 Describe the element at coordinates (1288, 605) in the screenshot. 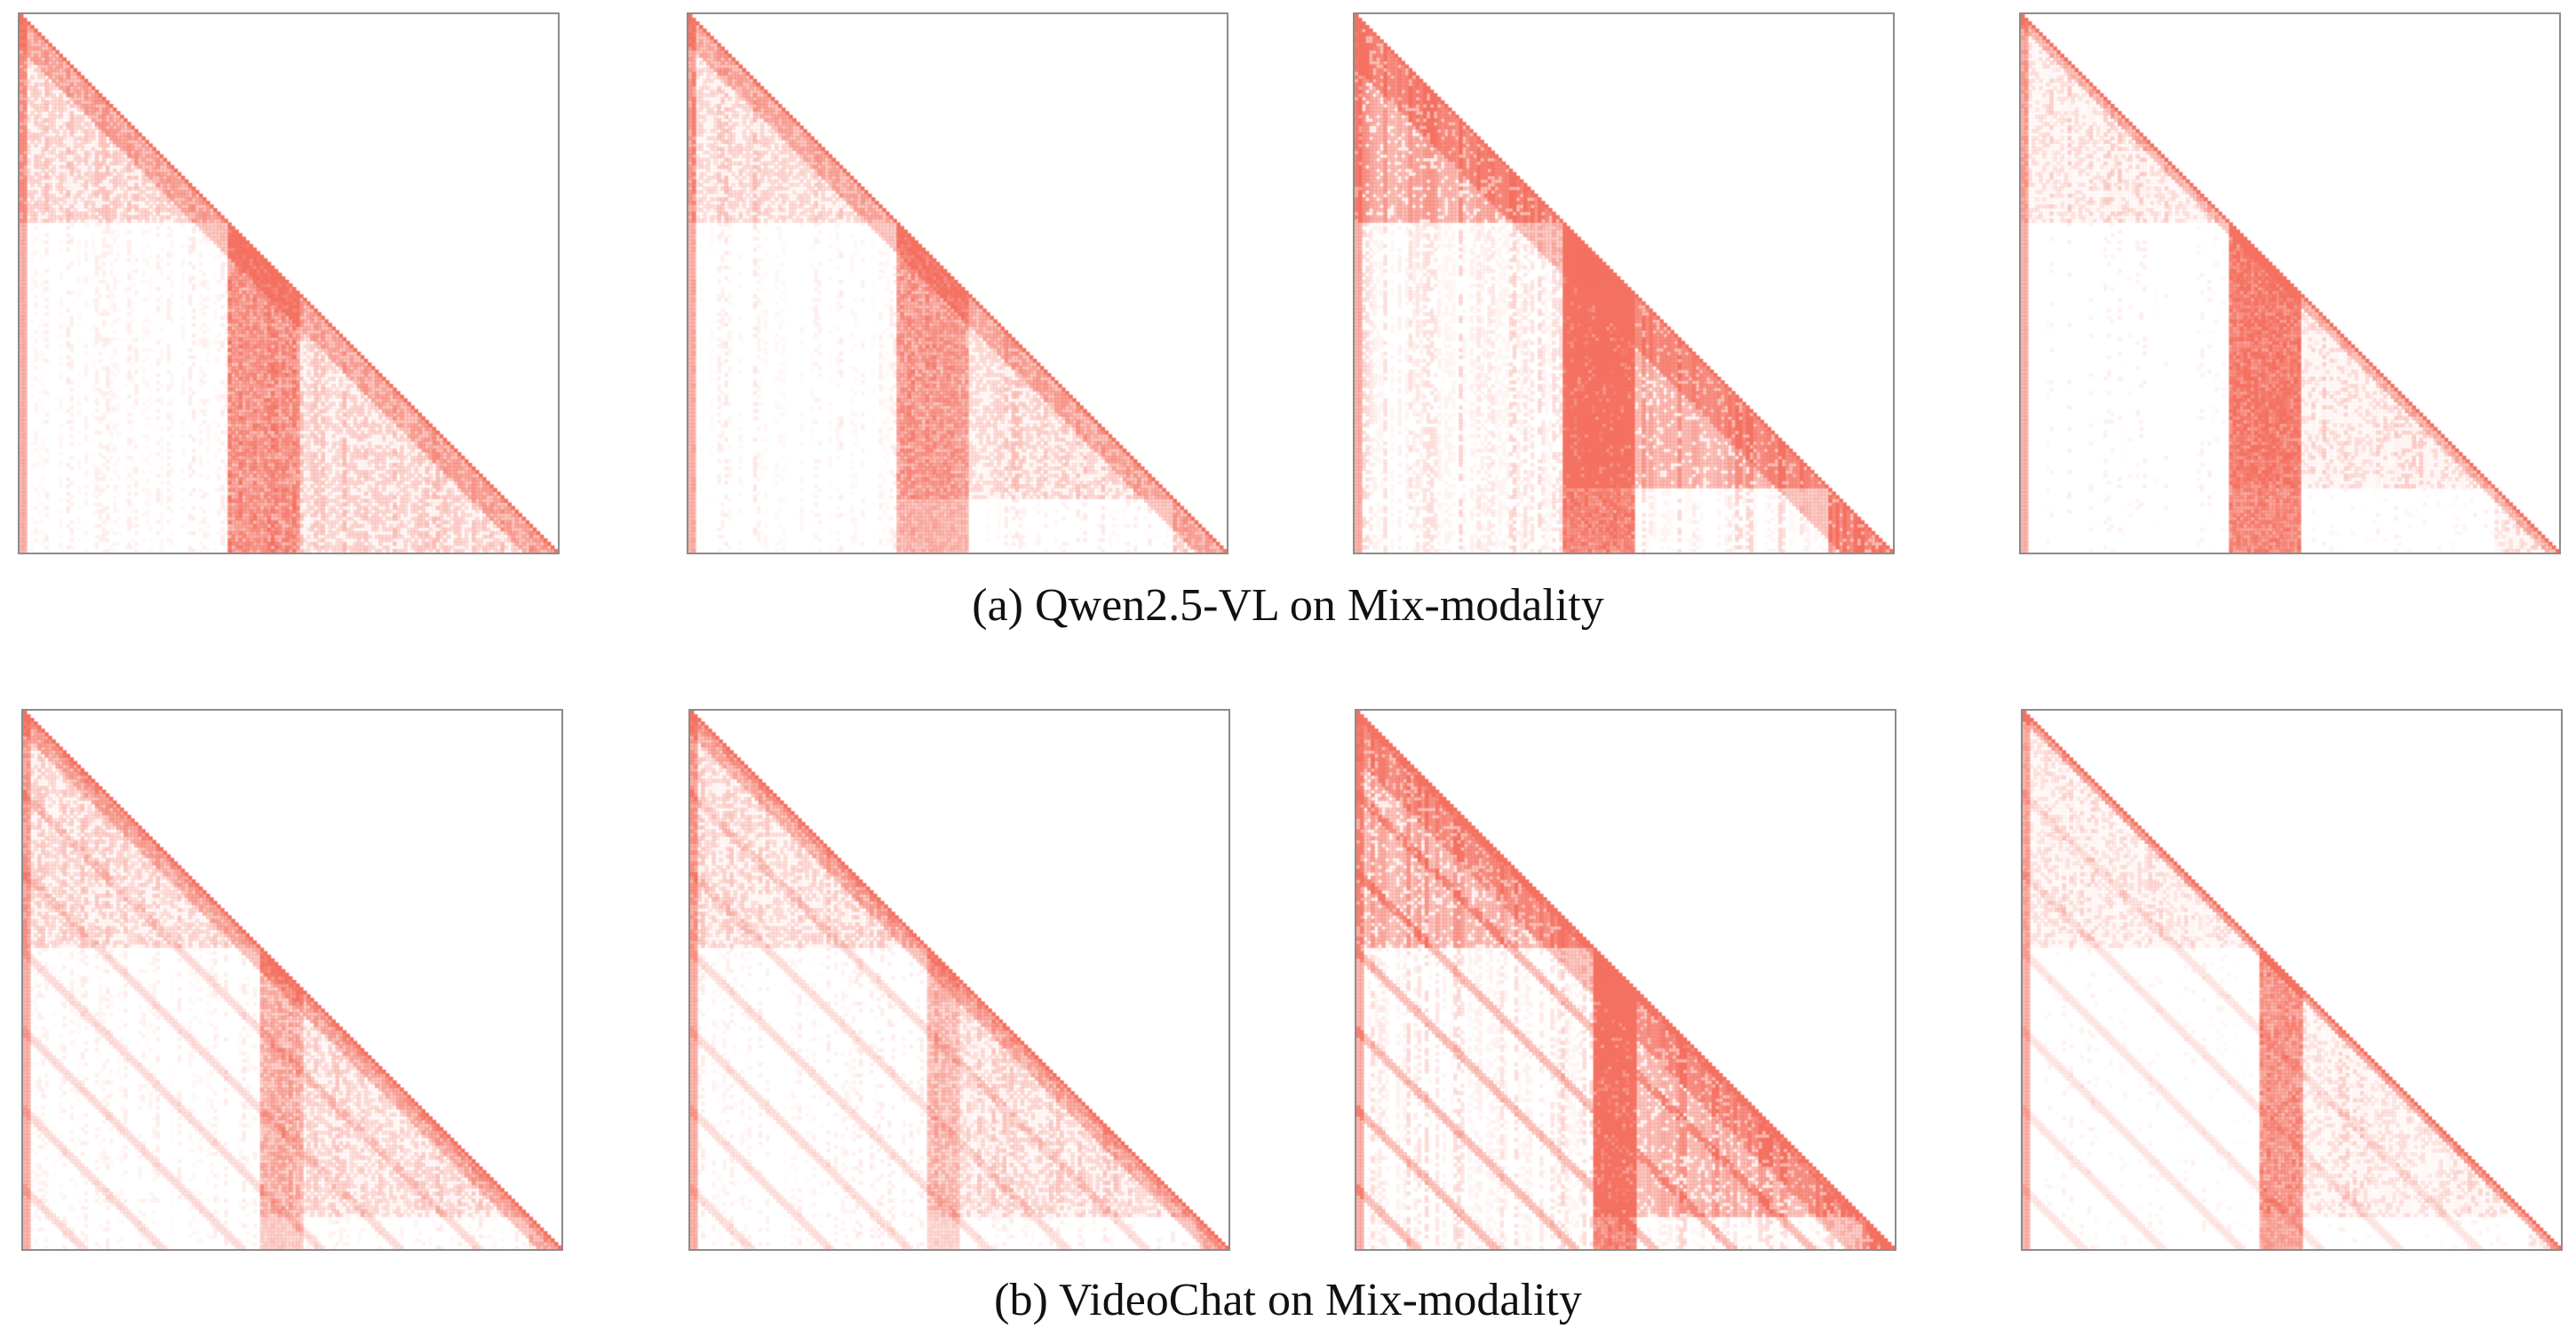

I see `caption-a: (a) Qwen2.5-VL on Mix-modality` at that location.